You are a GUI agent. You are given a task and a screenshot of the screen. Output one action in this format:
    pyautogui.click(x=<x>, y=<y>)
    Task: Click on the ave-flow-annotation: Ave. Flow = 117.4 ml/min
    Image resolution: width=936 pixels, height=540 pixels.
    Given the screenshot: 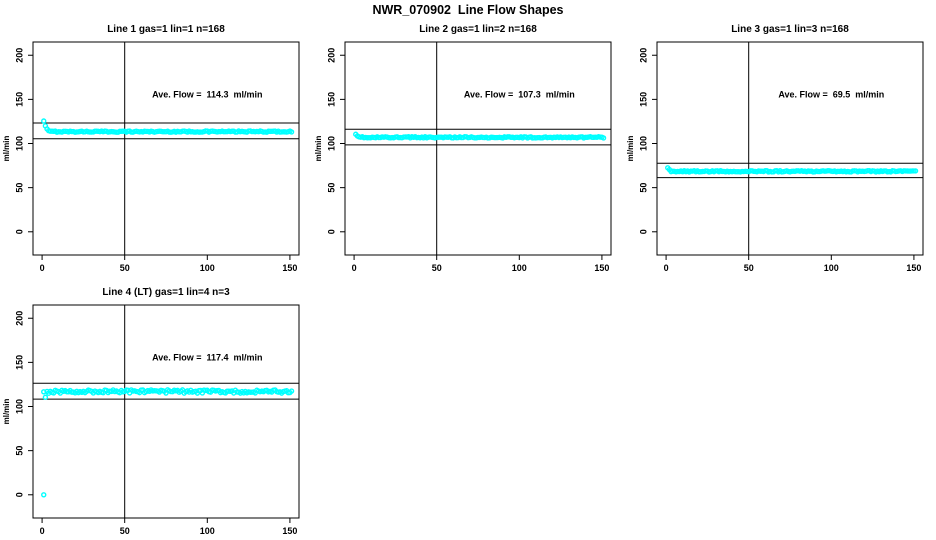 What is the action you would take?
    pyautogui.click(x=207, y=358)
    